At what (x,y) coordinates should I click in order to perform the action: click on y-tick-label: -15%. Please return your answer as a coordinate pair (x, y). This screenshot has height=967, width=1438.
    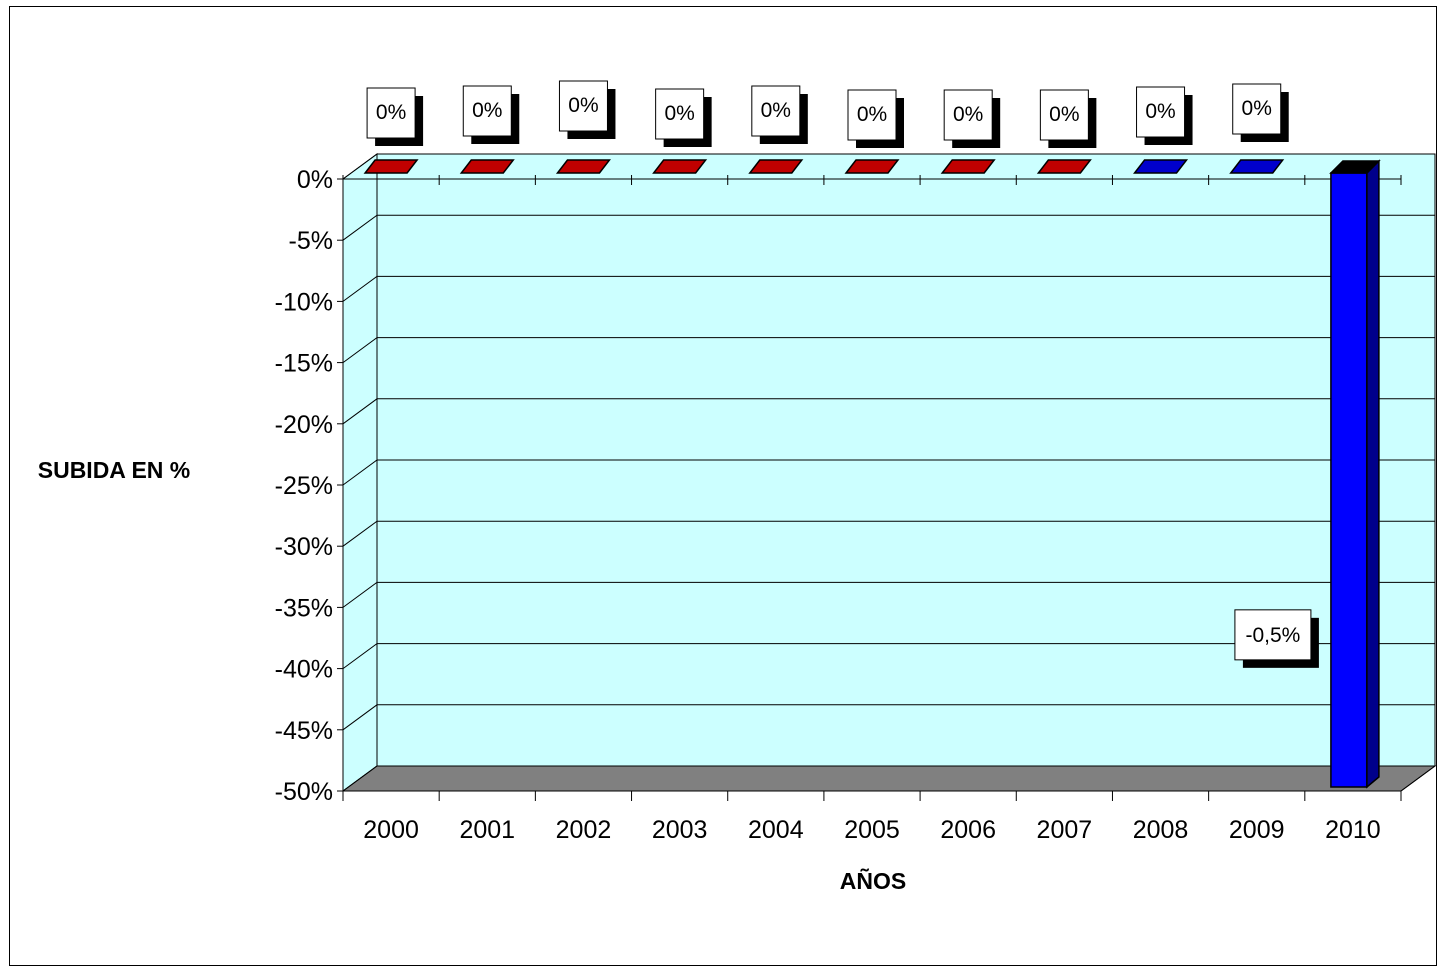
    Looking at the image, I should click on (304, 364).